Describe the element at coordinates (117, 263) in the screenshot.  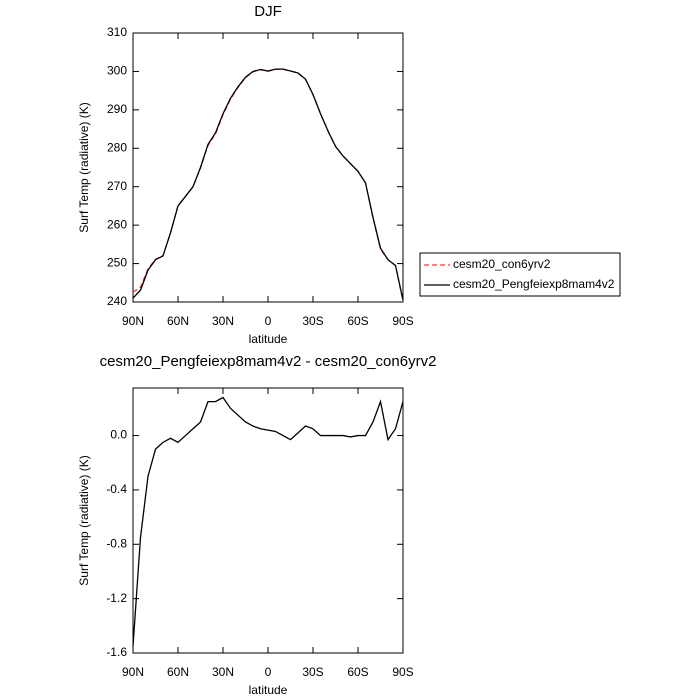
I see `y-tick-label: 250` at that location.